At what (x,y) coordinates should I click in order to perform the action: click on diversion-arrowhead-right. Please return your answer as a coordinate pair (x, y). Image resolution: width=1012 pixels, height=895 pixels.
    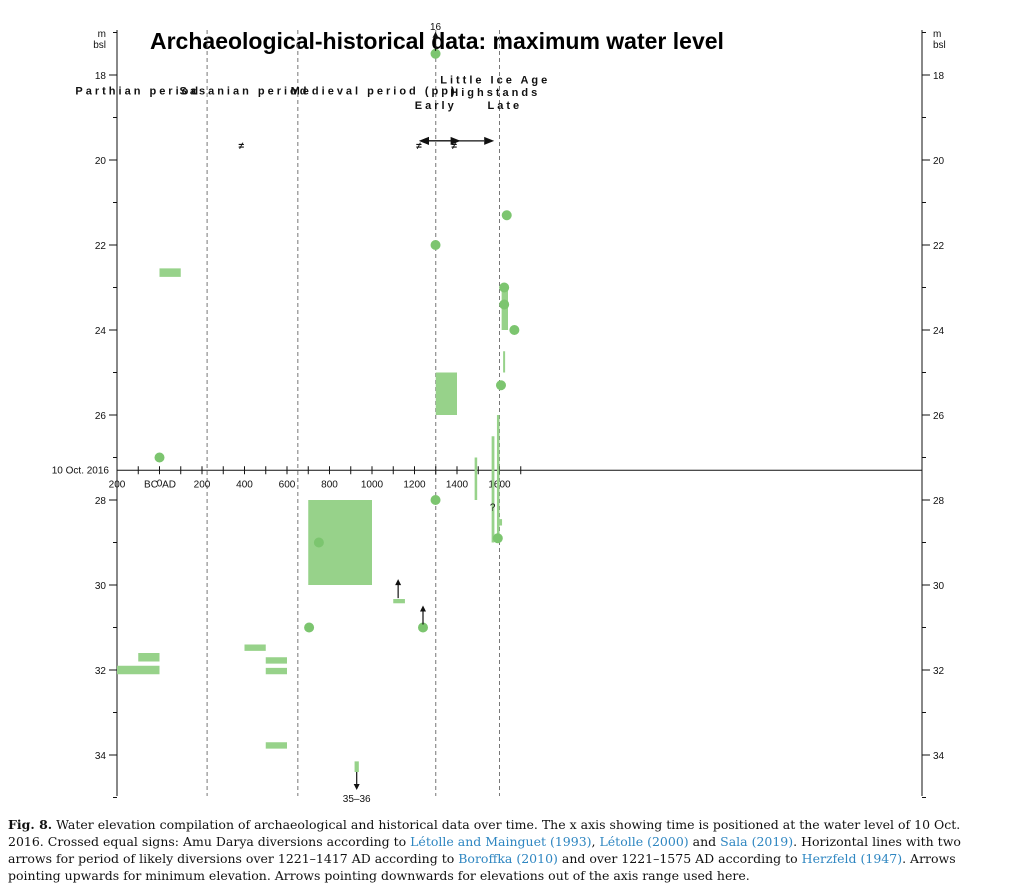
    Looking at the image, I should click on (489, 140).